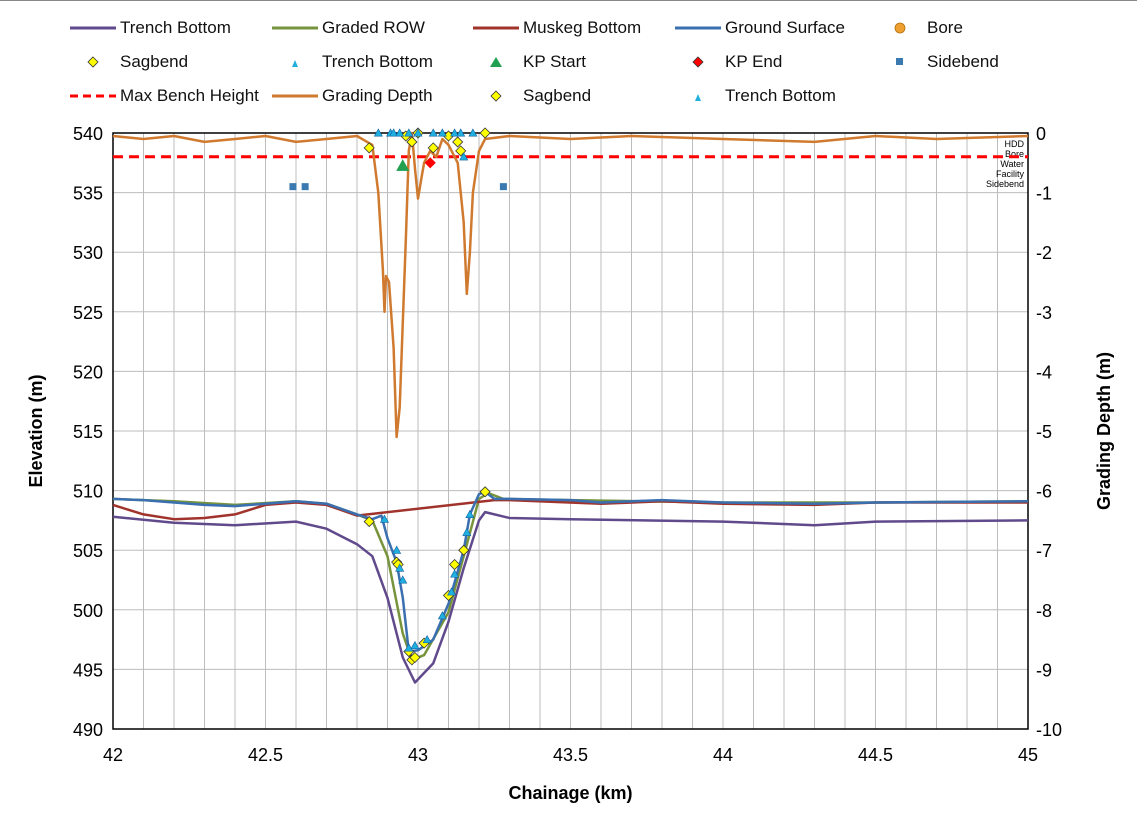 The image size is (1137, 827). I want to click on point-kp-end, so click(430, 163).